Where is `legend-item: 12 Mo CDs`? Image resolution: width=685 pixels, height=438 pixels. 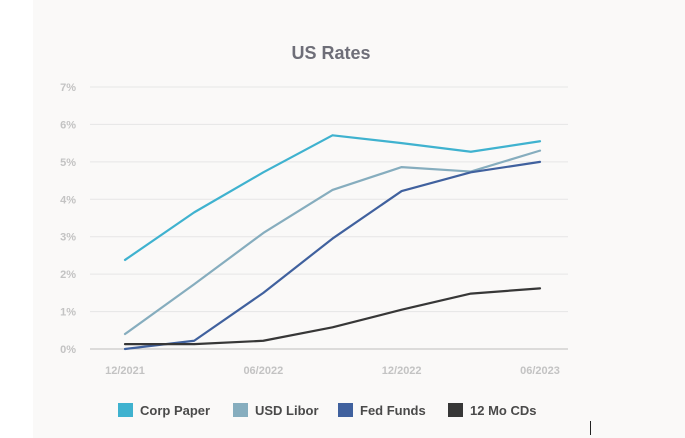
legend-item: 12 Mo CDs is located at coordinates (492, 410).